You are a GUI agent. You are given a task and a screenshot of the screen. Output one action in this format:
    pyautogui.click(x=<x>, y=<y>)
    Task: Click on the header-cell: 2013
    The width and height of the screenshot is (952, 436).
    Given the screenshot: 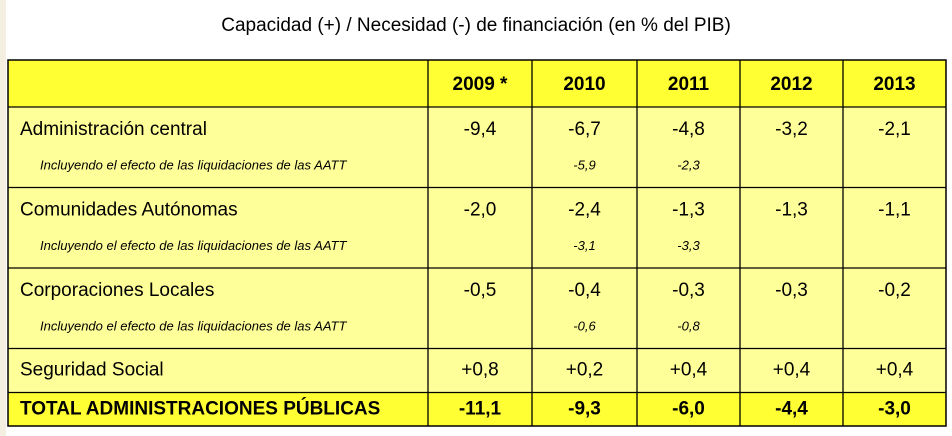 What is the action you would take?
    pyautogui.click(x=894, y=84)
    